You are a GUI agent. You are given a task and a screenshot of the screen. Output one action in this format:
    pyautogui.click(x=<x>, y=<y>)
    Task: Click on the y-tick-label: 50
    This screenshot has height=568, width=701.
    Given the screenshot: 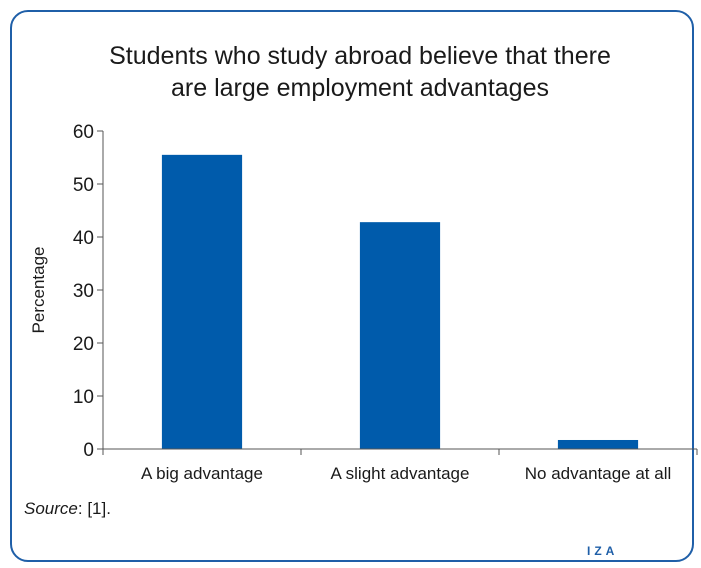 What is the action you would take?
    pyautogui.click(x=83, y=185)
    